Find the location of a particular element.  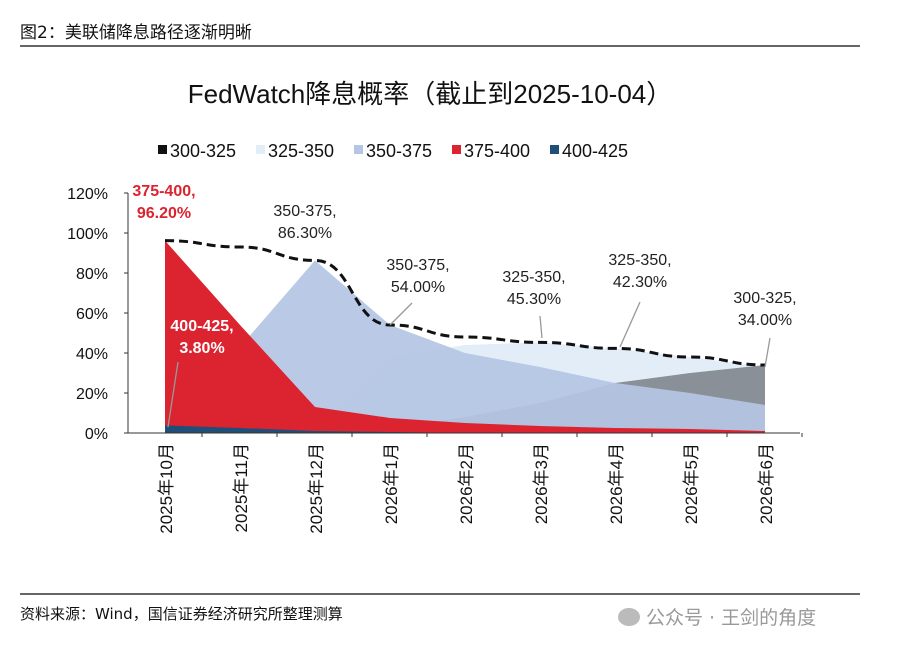

annotation-value: 54.00% is located at coordinates (418, 287).